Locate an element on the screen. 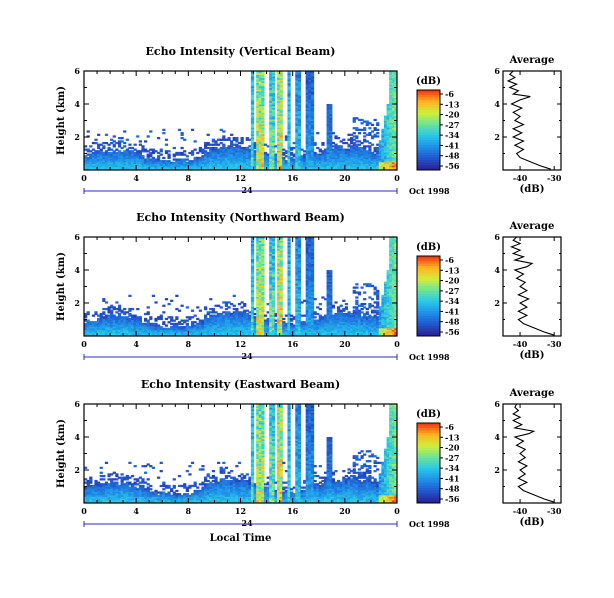 The height and width of the screenshot is (598, 614). heatmap is located at coordinates (240, 286).